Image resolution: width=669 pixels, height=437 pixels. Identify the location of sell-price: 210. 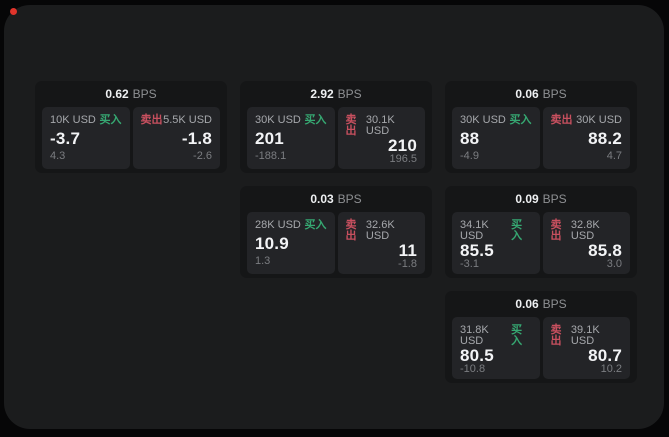
(402, 145).